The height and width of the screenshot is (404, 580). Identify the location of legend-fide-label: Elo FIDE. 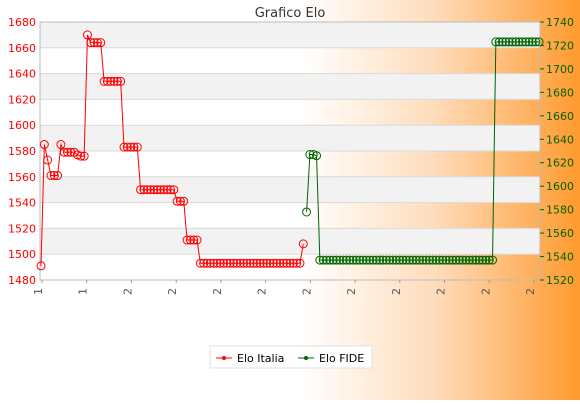
(341, 358).